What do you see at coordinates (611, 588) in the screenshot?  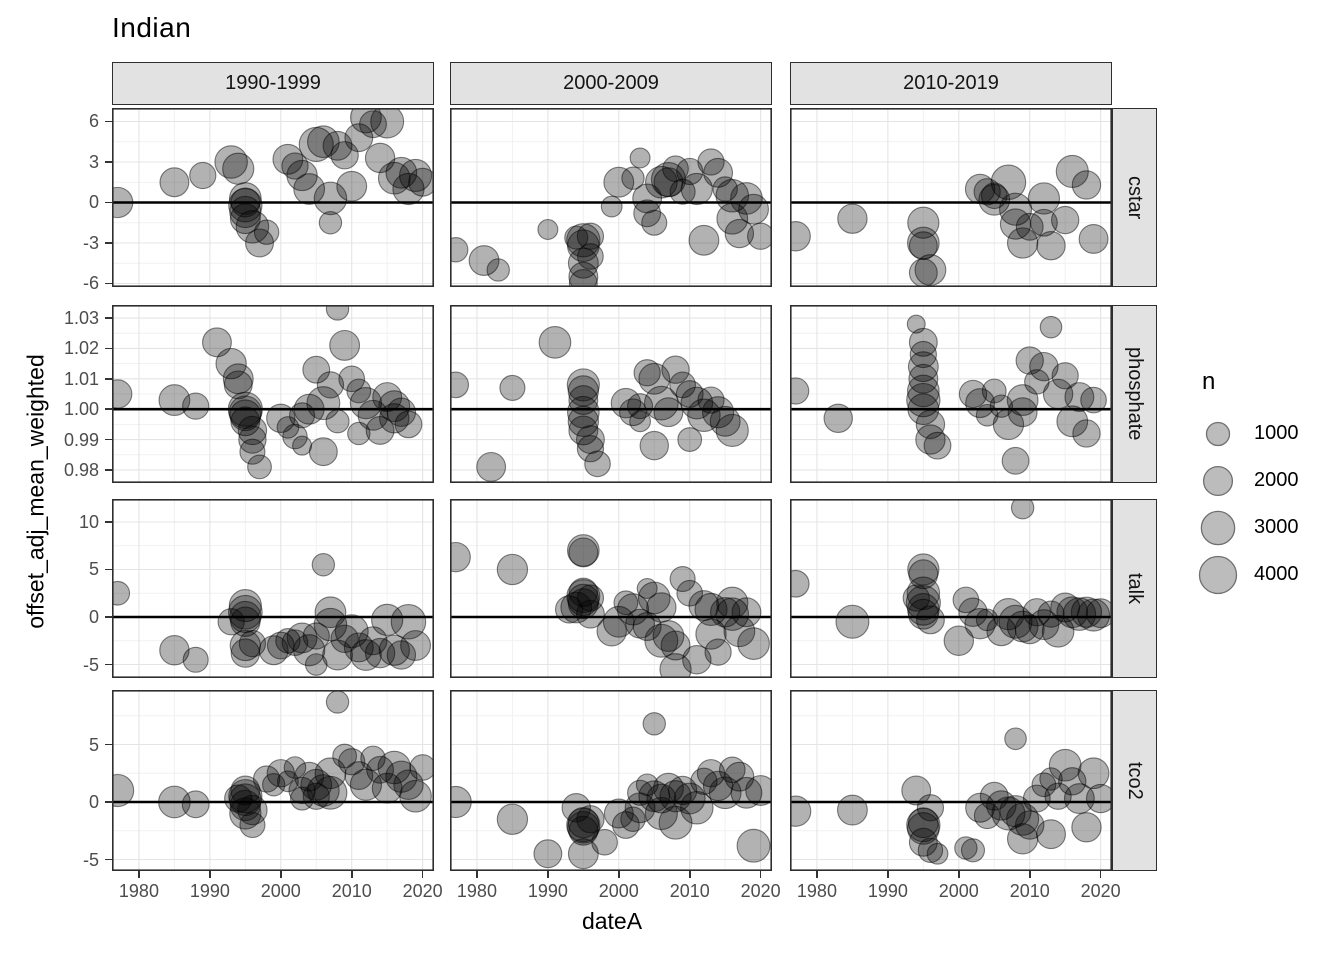 I see `panel-background` at bounding box center [611, 588].